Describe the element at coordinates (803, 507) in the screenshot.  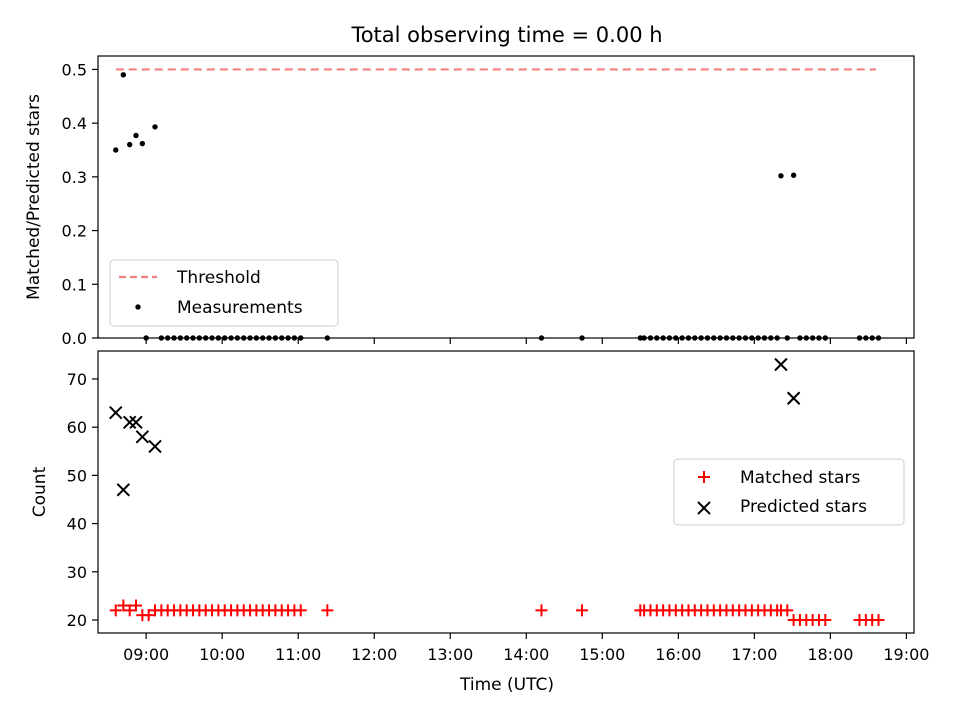
I see `predicted-legend-label: Predicted stars` at that location.